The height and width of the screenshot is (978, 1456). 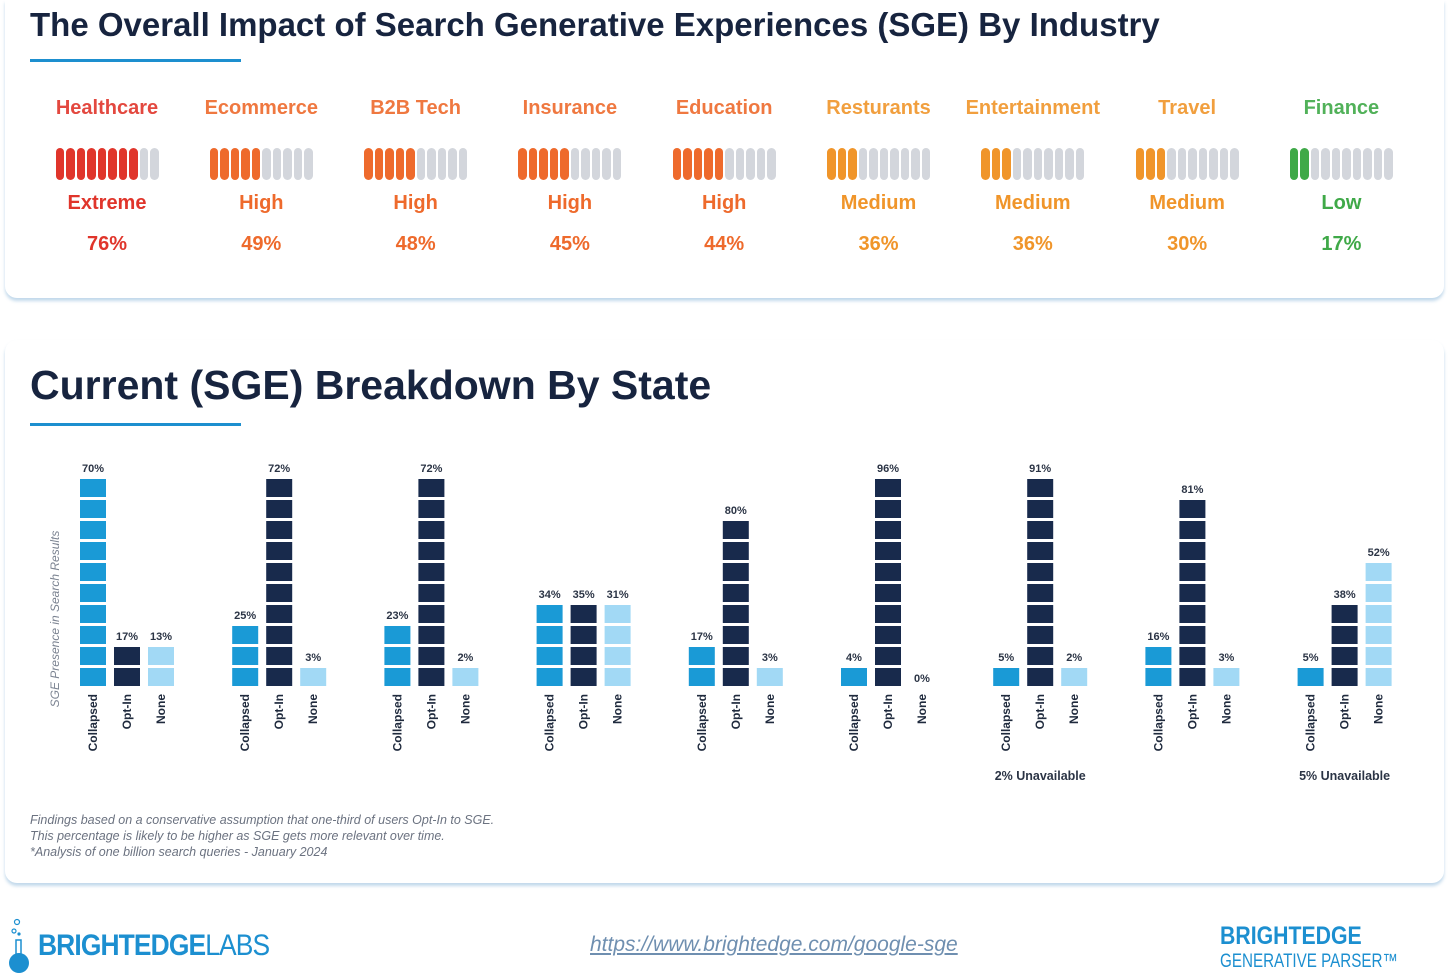 I want to click on industry-item: Ecommerce High 49%, so click(x=261, y=175).